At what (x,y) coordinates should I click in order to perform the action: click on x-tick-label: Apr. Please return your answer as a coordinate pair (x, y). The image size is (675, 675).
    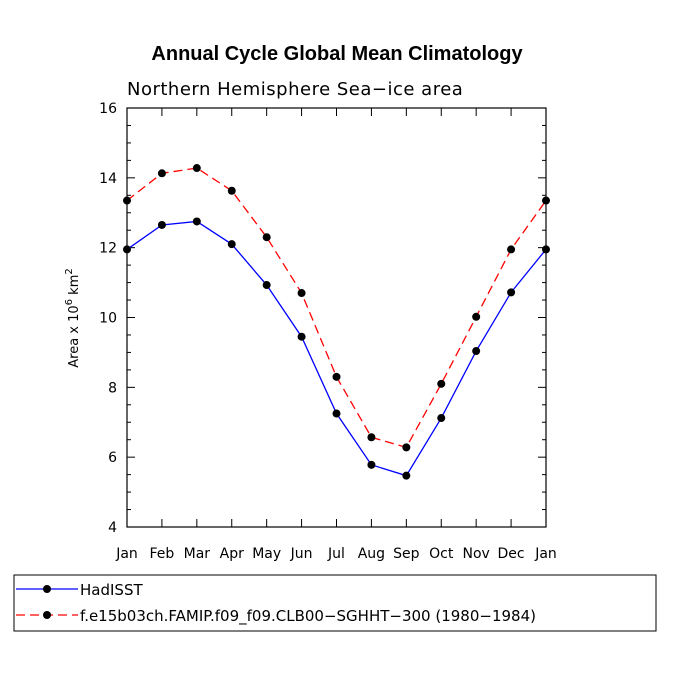
    Looking at the image, I should click on (232, 554).